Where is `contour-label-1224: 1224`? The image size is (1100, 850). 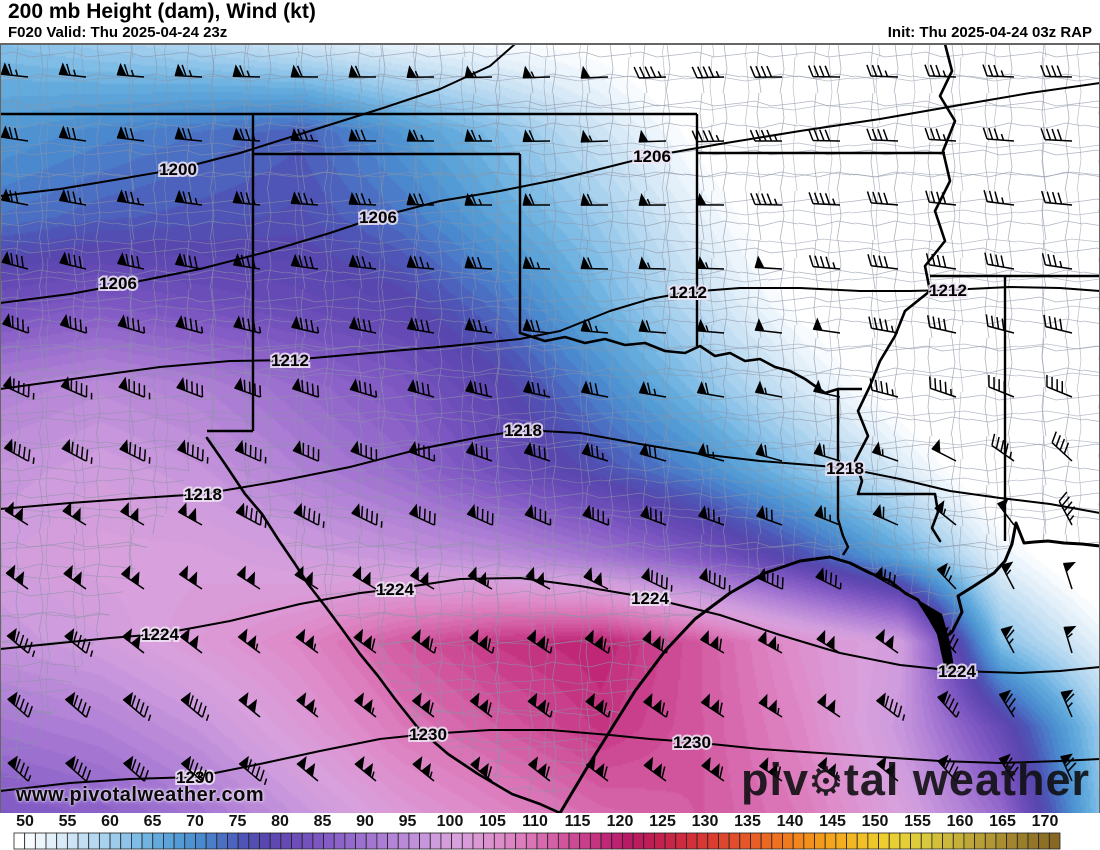
contour-label-1224: 1224 is located at coordinates (650, 598).